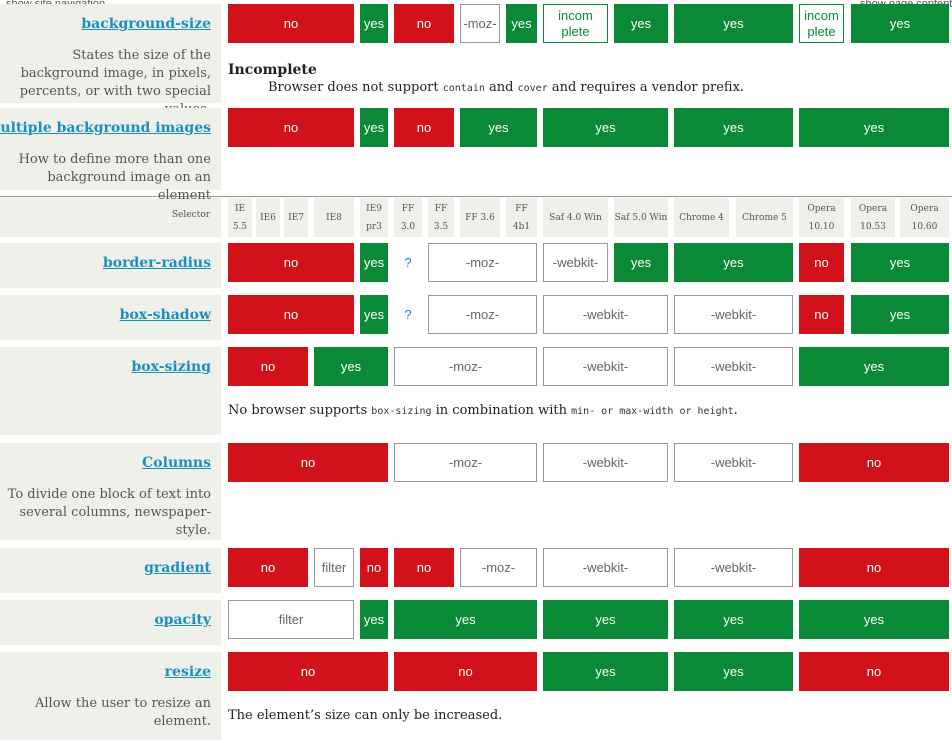  What do you see at coordinates (296, 217) in the screenshot?
I see `header-cell: IE7` at bounding box center [296, 217].